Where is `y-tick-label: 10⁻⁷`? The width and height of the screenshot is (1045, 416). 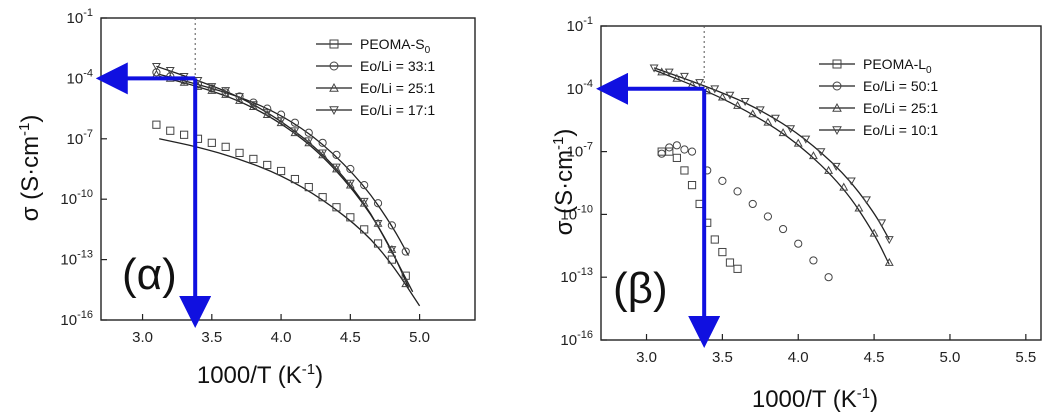
y-tick-label: 10⁻⁷ is located at coordinates (80, 138).